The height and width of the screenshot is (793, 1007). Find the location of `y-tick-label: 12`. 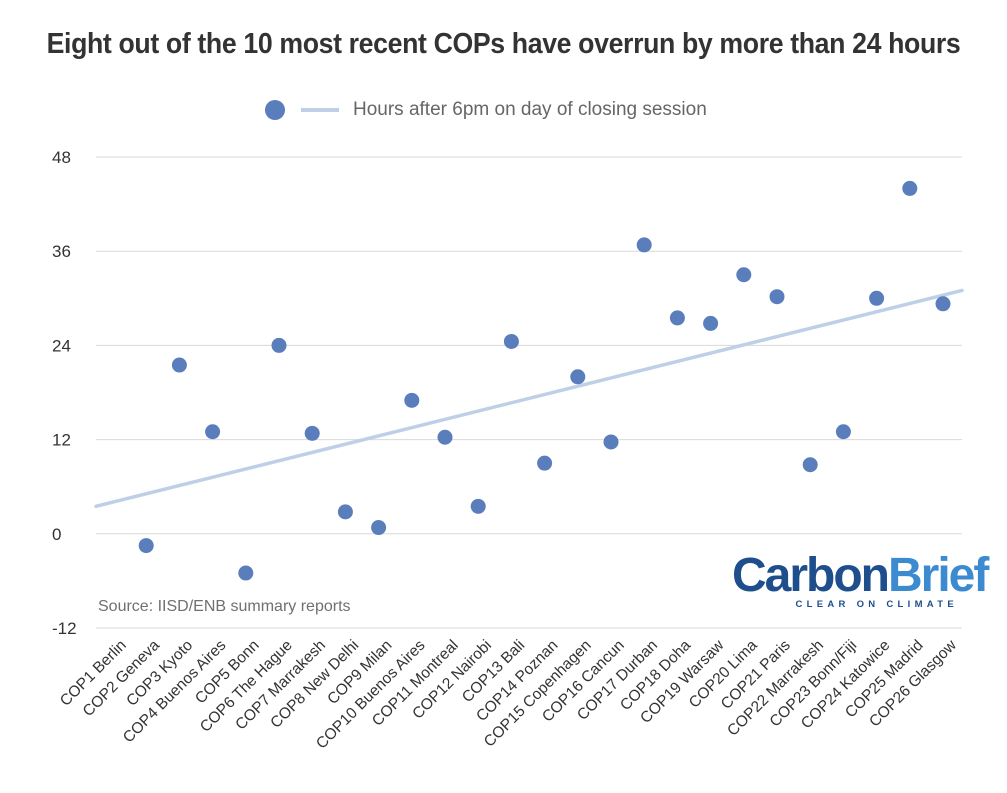

y-tick-label: 12 is located at coordinates (61, 440).